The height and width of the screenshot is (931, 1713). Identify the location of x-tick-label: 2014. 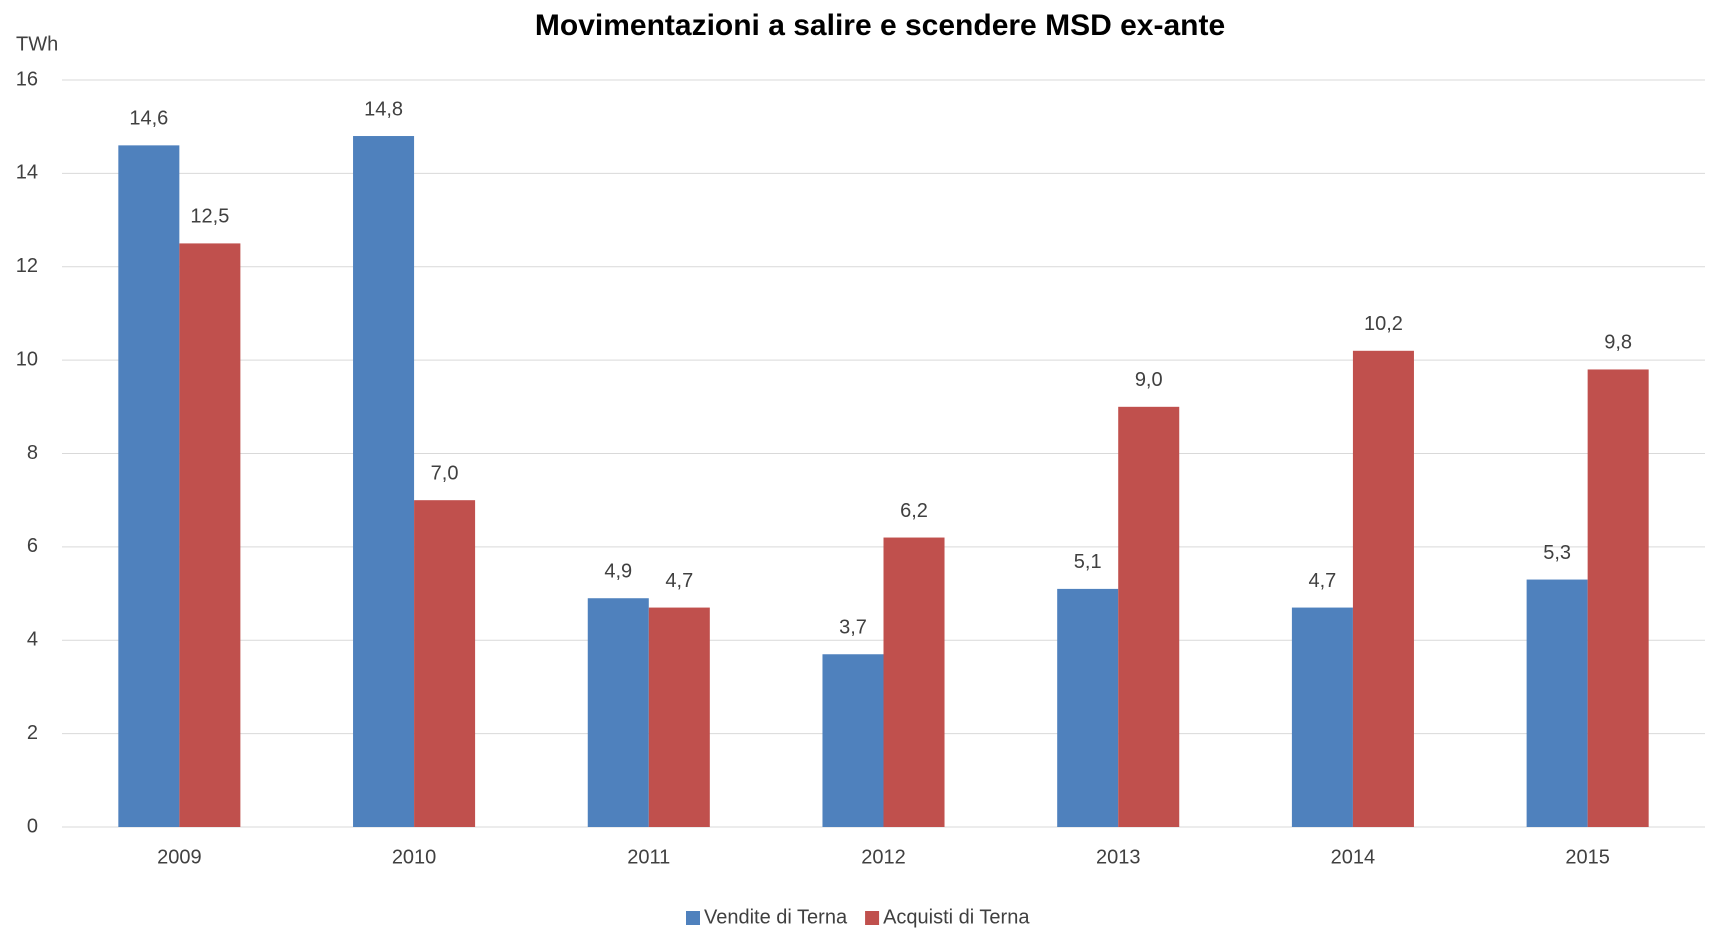
(1353, 857).